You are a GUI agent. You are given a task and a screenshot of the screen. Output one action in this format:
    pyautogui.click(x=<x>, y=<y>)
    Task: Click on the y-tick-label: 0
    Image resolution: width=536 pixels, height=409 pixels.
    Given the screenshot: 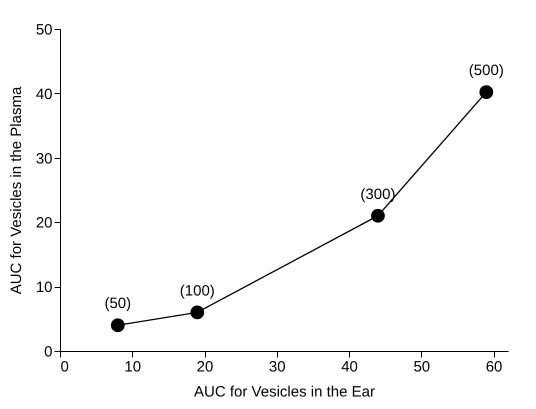 What is the action you would take?
    pyautogui.click(x=48, y=352)
    